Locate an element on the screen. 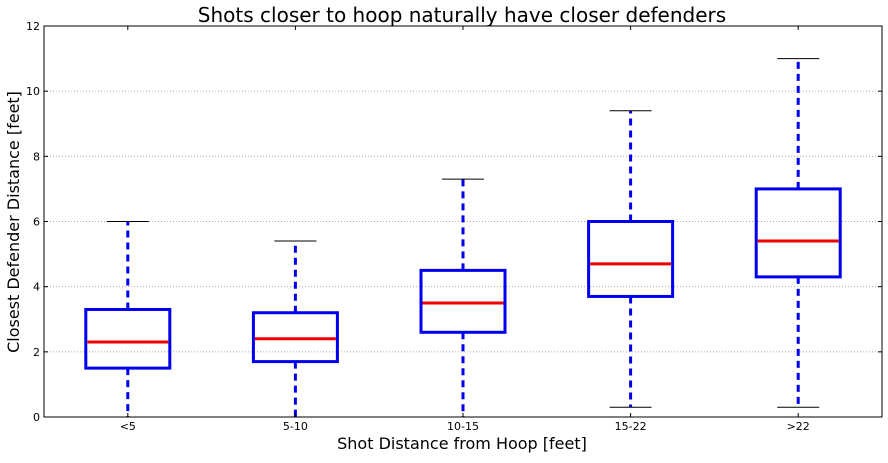 Image resolution: width=888 pixels, height=463 pixels. x-tick-label: <5 is located at coordinates (128, 426).